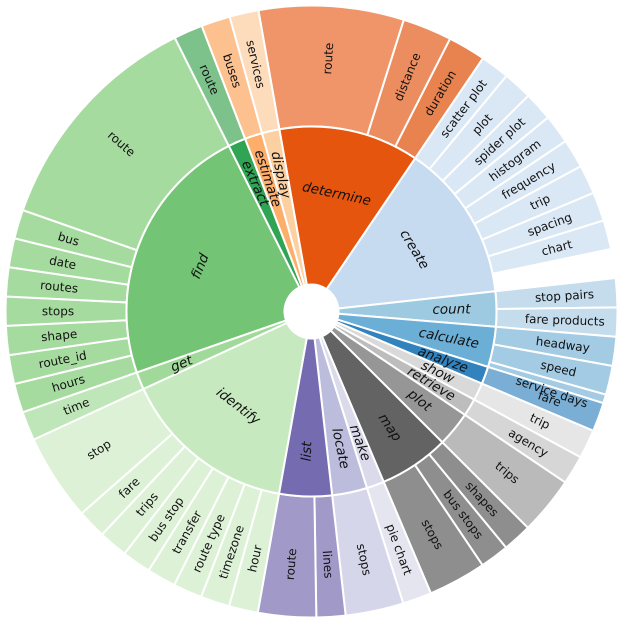 Image resolution: width=623 pixels, height=623 pixels. Describe the element at coordinates (68, 239) in the screenshot. I see `outer-label-bus: bus` at that location.